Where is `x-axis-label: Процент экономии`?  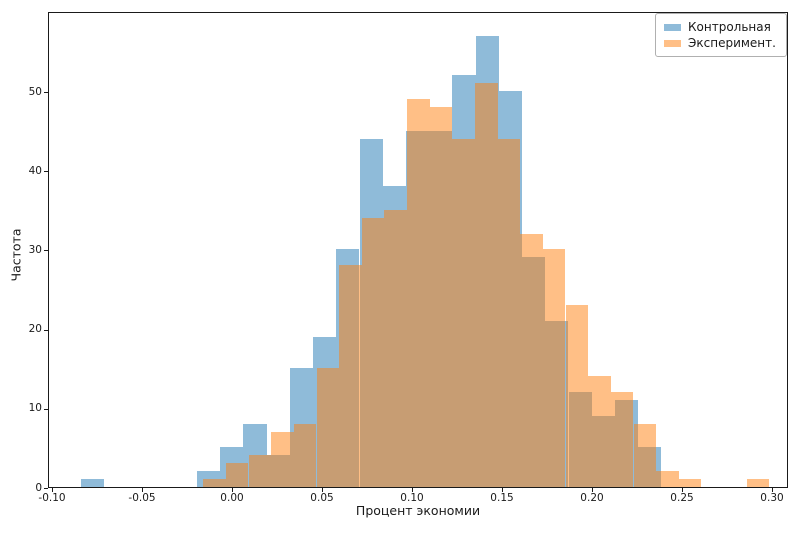
x-axis-label: Процент экономии is located at coordinates (418, 510).